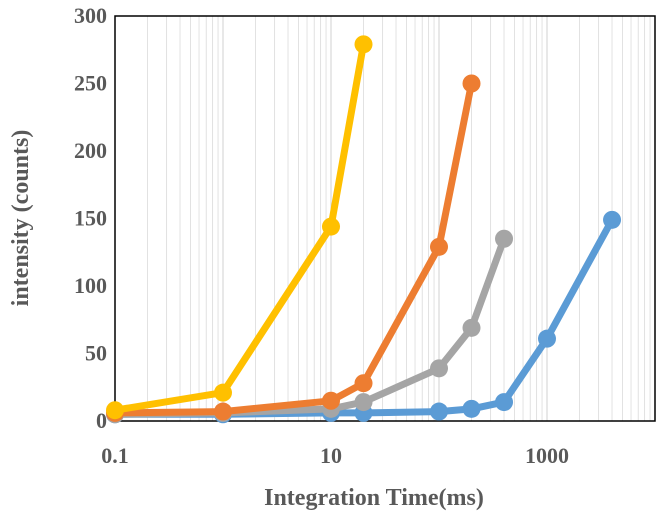  Describe the element at coordinates (90, 285) in the screenshot. I see `y-tick-label: 100` at that location.